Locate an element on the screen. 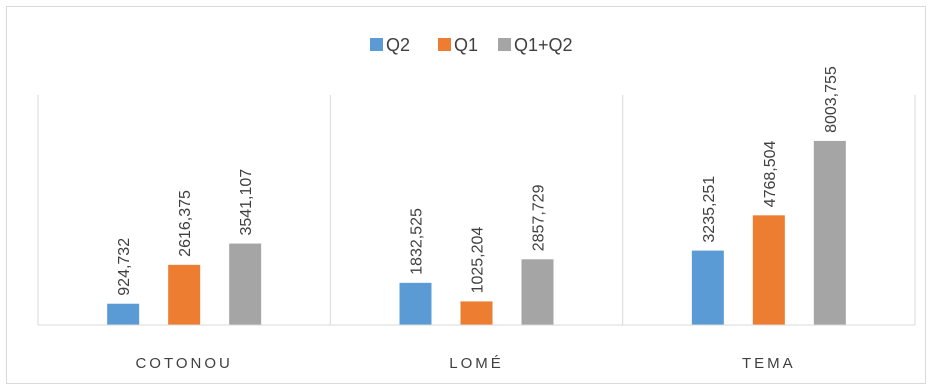 This screenshot has height=390, width=933. data-label: 1832,525 is located at coordinates (417, 241).